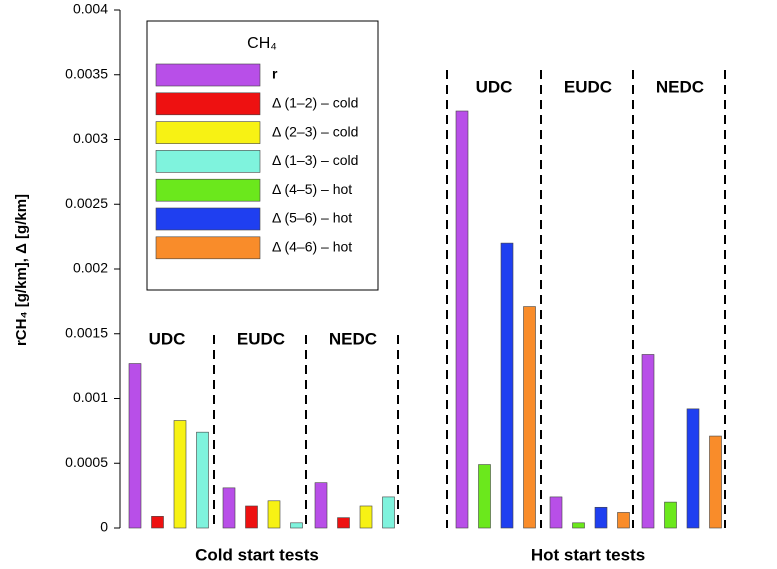 This screenshot has height=569, width=777. What do you see at coordinates (262, 43) in the screenshot?
I see `legend-title: CH₄` at bounding box center [262, 43].